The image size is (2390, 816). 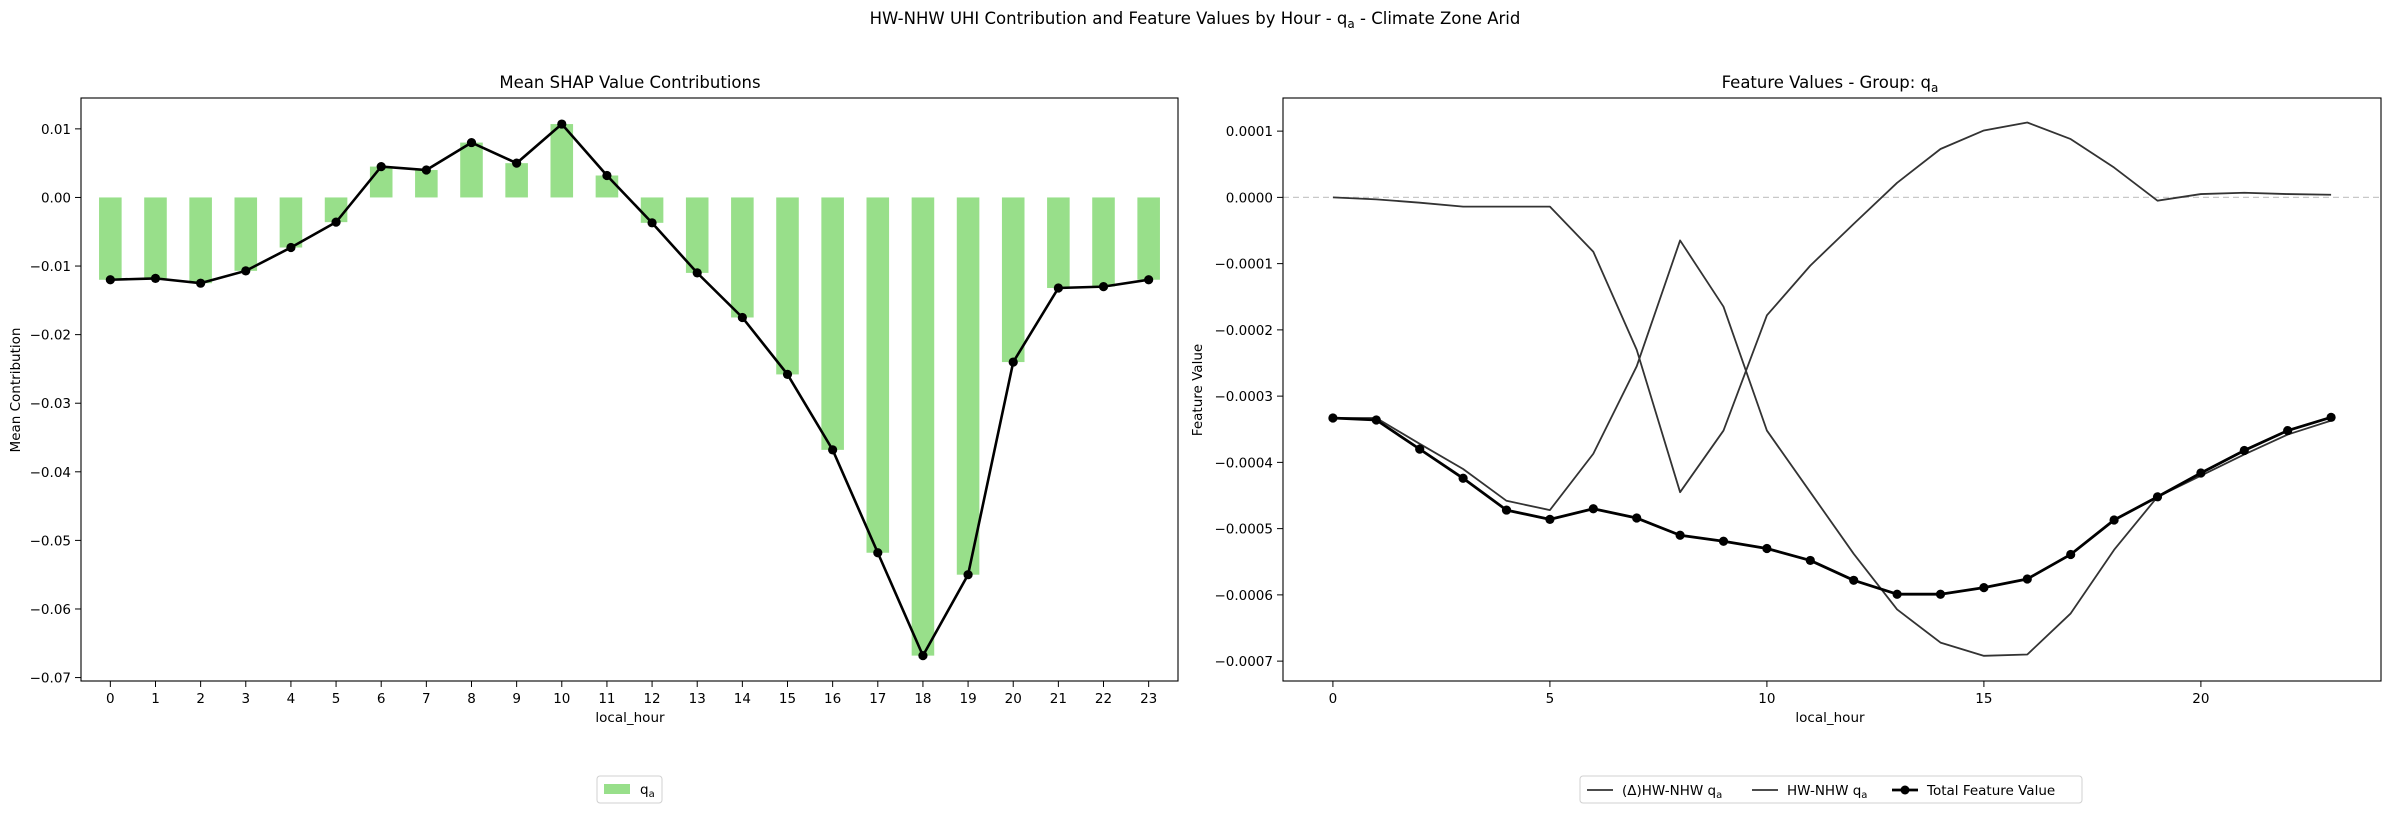 I want to click on x-tick-label: 0, so click(x=110, y=699).